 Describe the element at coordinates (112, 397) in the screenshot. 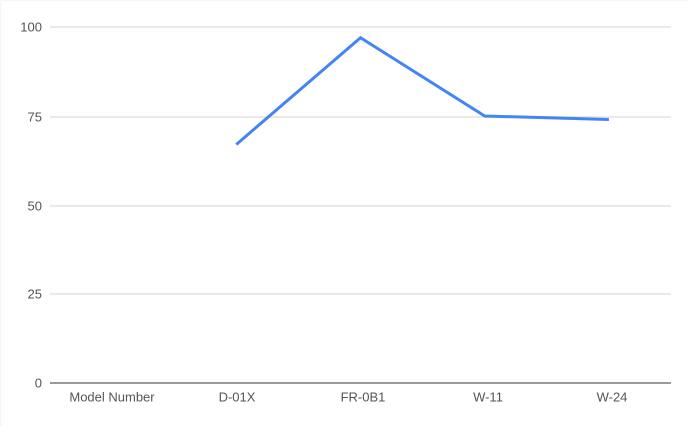

I see `x-tick-label-model-number: Model Number` at that location.